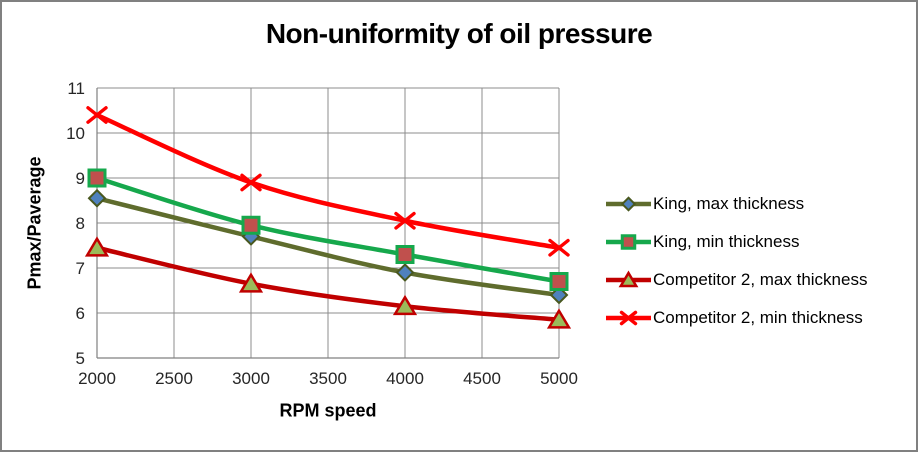  Describe the element at coordinates (760, 279) in the screenshot. I see `legend-label: Competitor 2, max thickness` at that location.